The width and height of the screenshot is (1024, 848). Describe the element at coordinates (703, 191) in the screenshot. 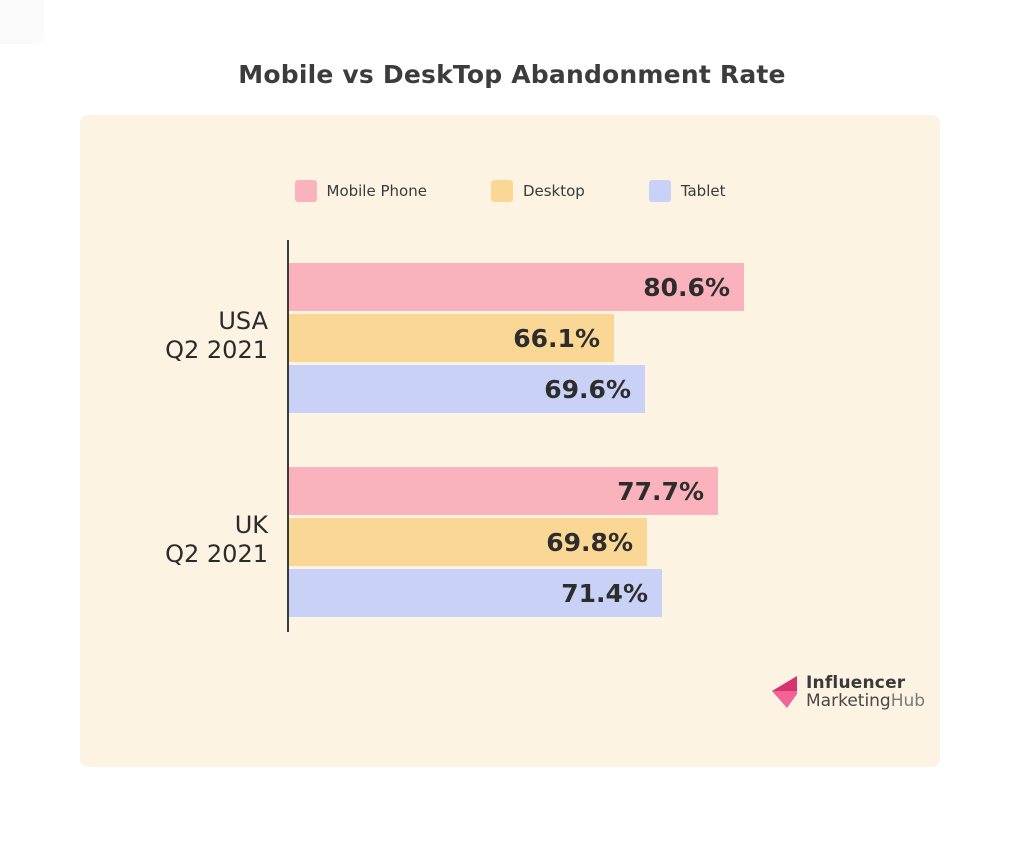

I see `legend-label: Tablet` at that location.